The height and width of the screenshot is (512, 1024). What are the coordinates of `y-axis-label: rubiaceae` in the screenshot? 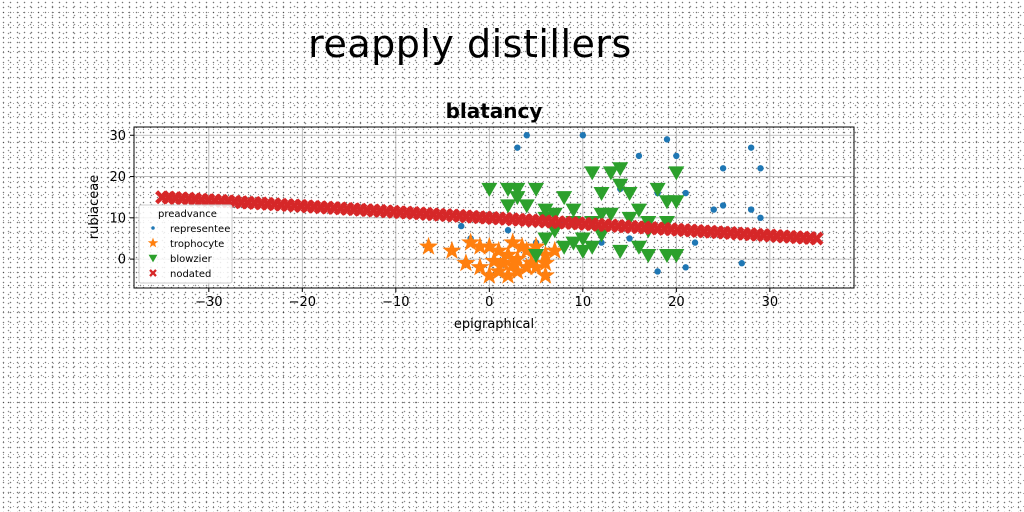 It's located at (94, 207).